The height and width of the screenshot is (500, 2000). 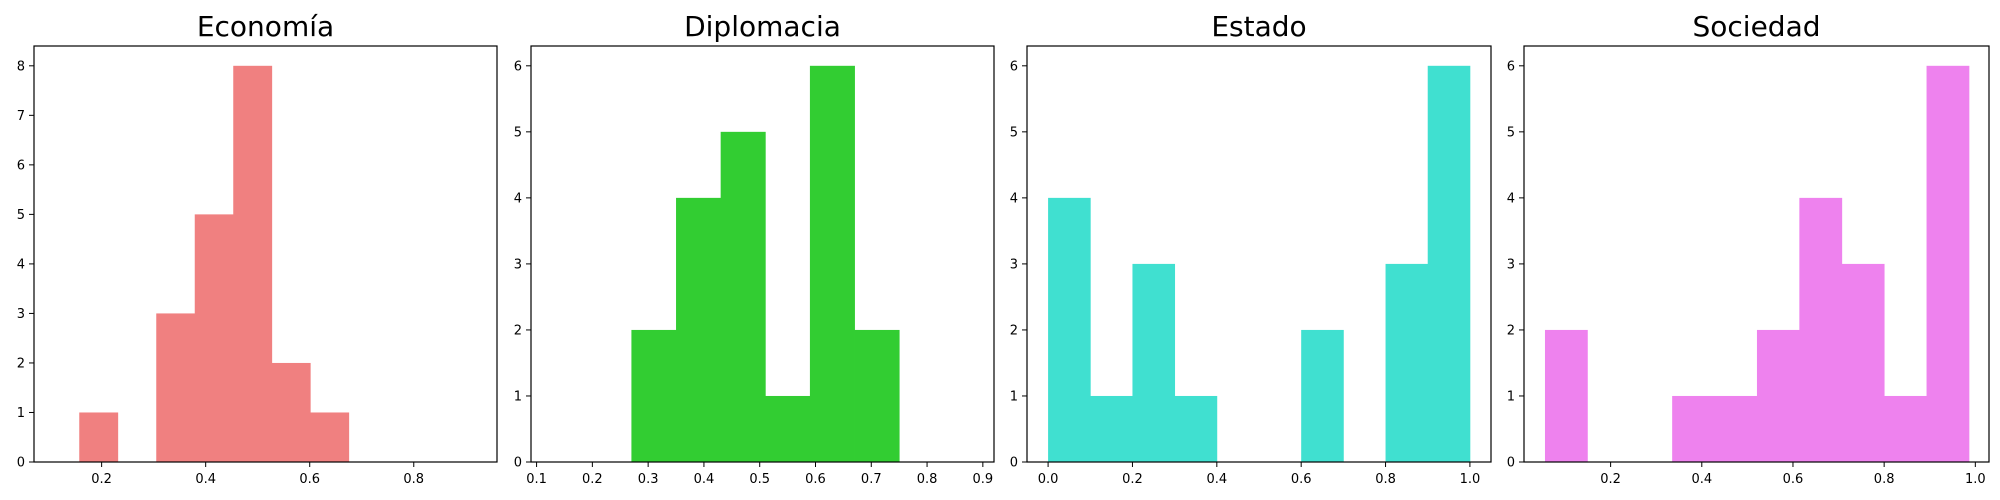 I want to click on chart-title: Sociedad, so click(x=1756, y=26).